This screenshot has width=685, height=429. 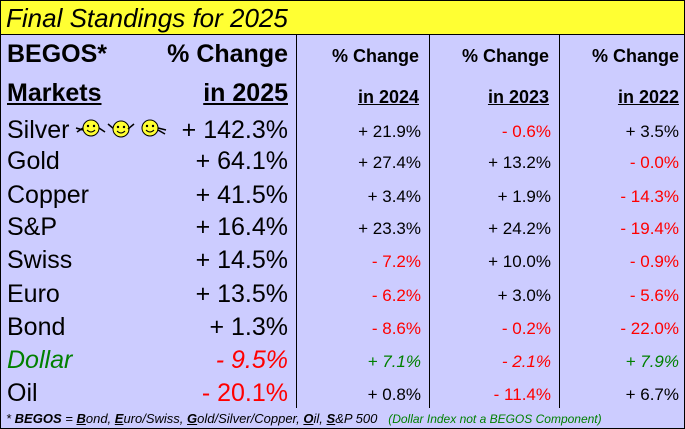 I want to click on footnote-begos: BEGOS, so click(x=38, y=418).